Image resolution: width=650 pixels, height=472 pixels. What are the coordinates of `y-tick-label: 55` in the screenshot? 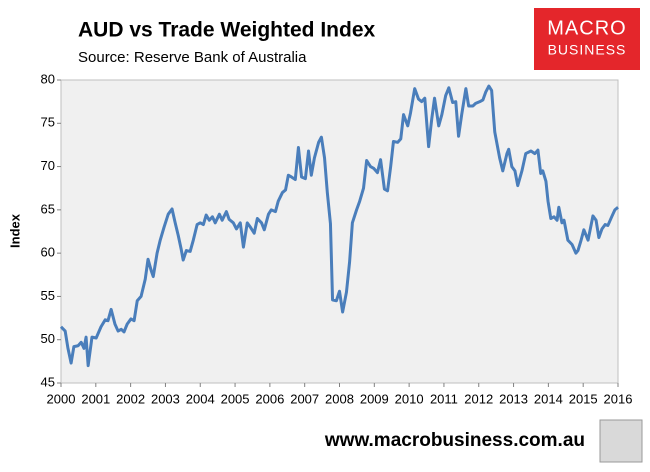 It's located at (48, 295).